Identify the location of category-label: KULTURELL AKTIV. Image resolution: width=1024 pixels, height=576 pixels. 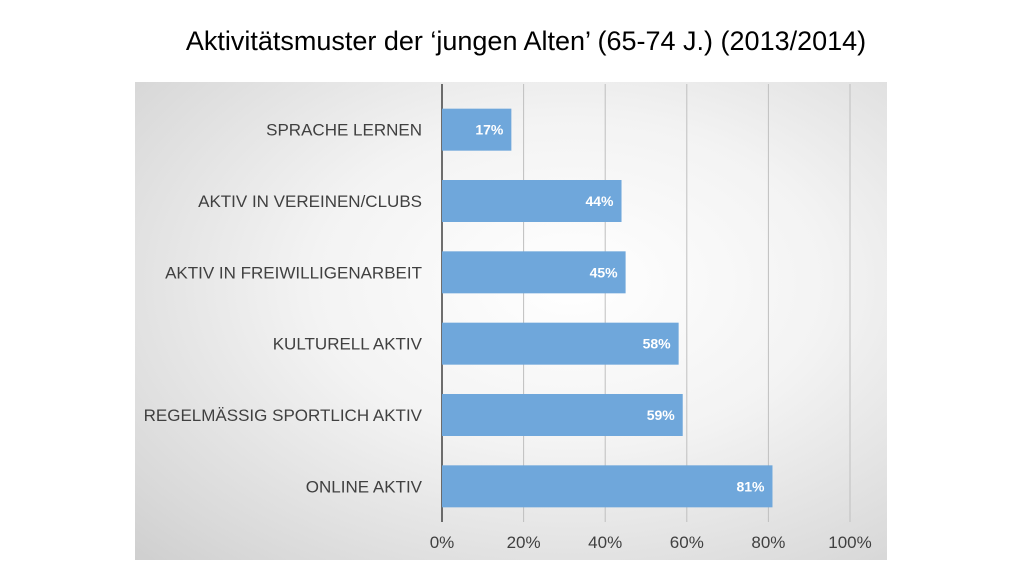
(348, 344).